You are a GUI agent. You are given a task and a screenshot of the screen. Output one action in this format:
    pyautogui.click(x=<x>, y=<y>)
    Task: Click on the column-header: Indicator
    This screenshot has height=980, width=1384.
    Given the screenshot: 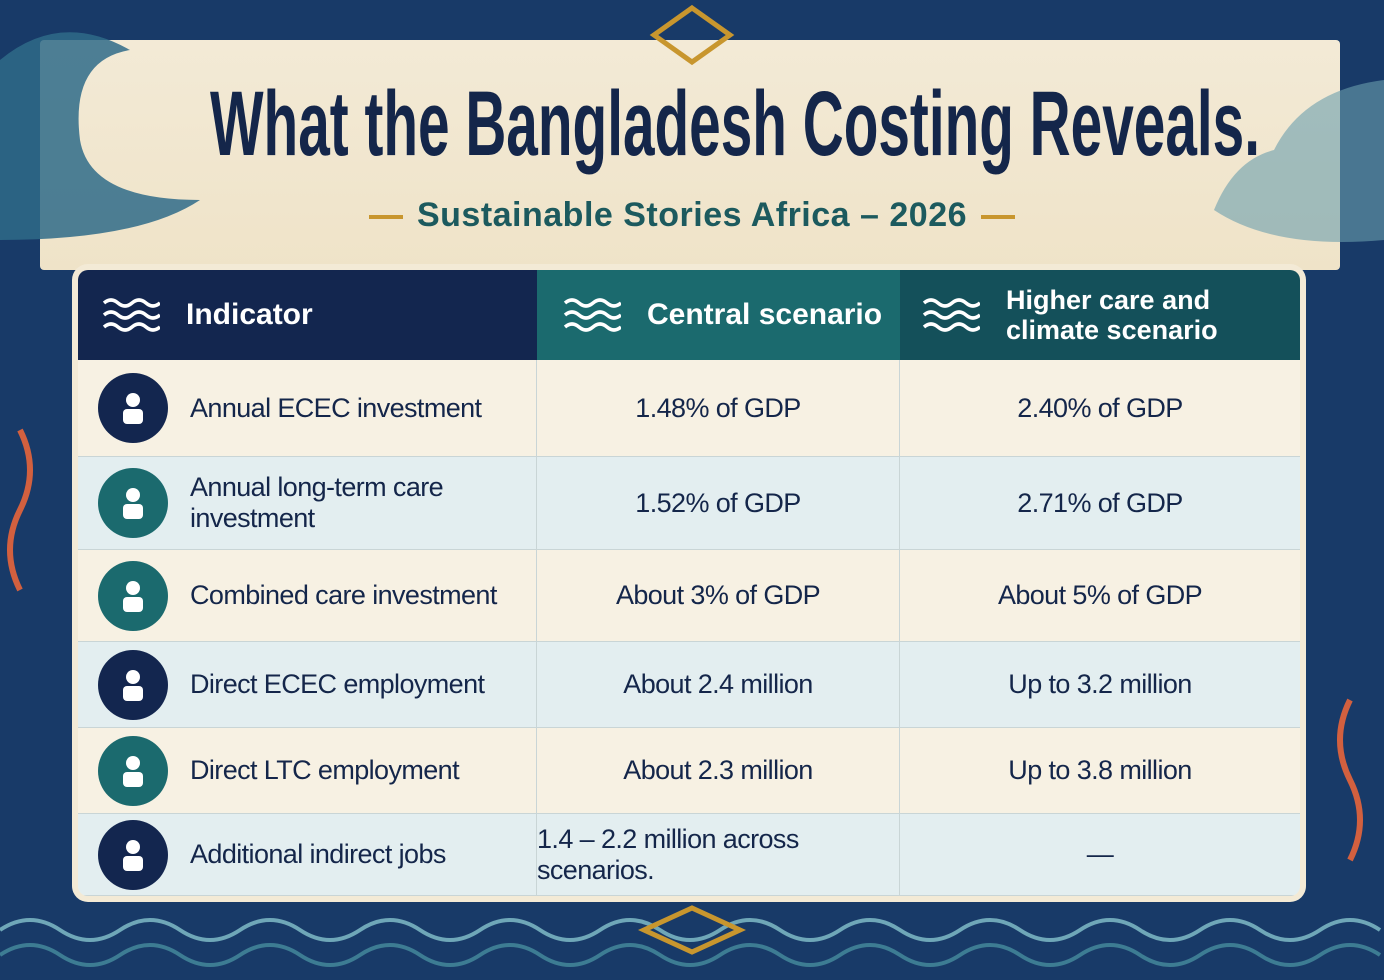 What is the action you would take?
    pyautogui.click(x=307, y=315)
    